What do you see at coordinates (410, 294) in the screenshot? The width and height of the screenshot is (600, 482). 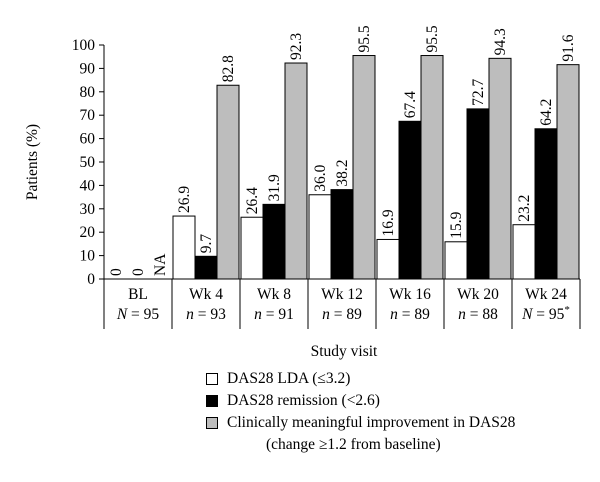 I see `x-category-label: Wk 16` at bounding box center [410, 294].